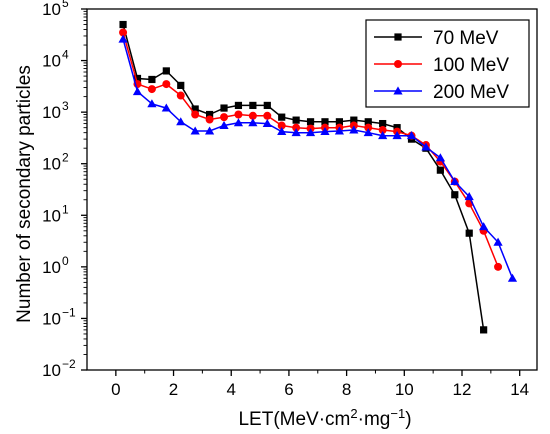 This screenshot has width=550, height=434. Describe the element at coordinates (288, 389) in the screenshot. I see `x-tick-label: 6` at that location.